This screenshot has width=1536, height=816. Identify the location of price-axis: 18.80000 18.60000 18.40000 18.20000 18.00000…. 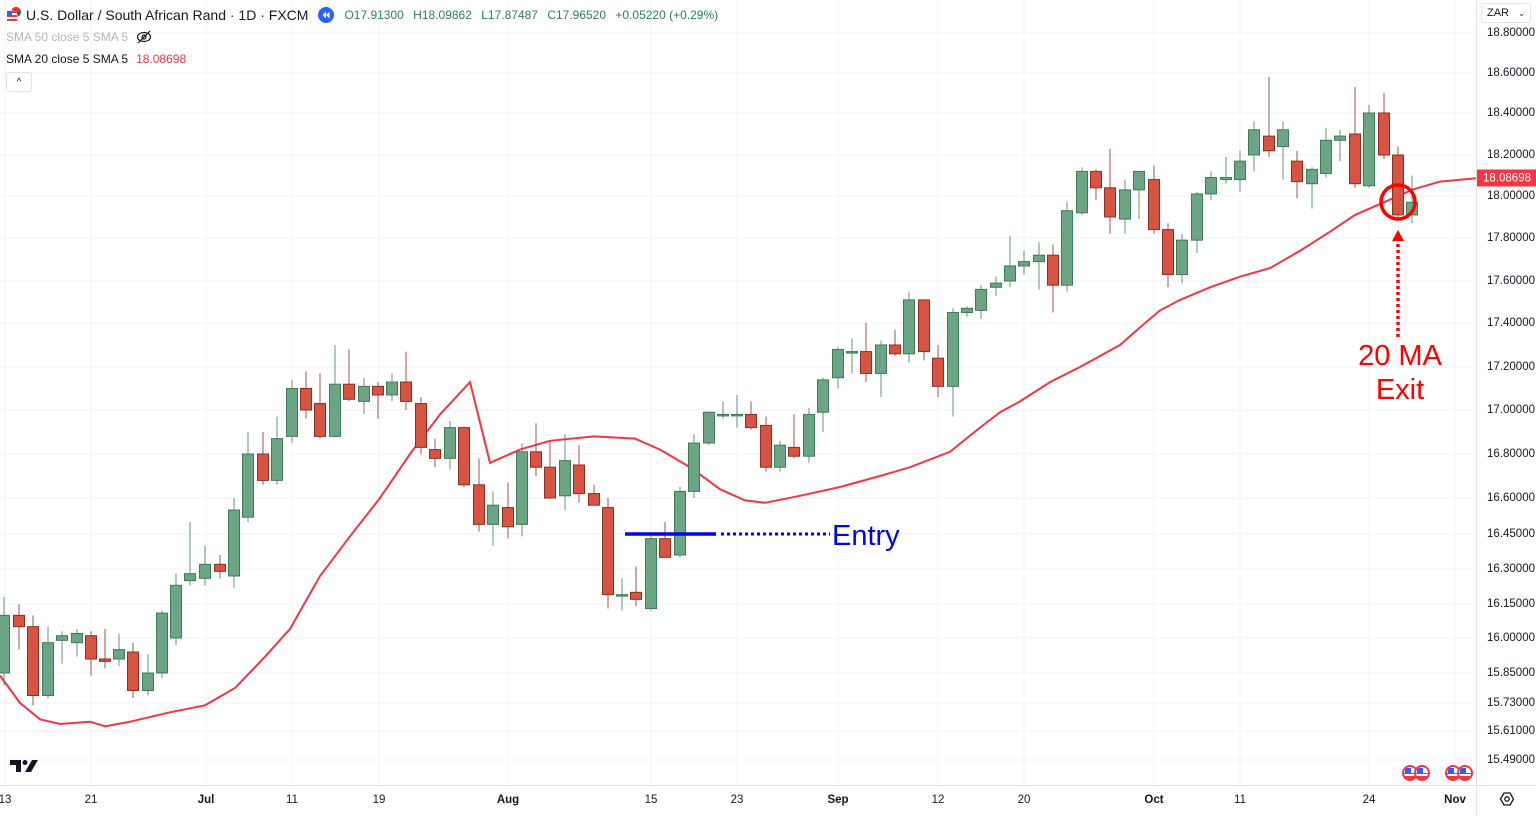
(1506, 392).